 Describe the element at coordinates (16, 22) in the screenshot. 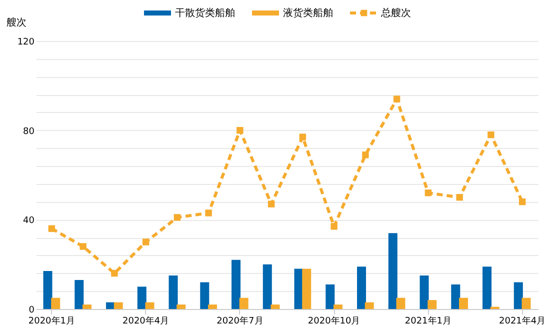

I see `y-axis-title: 艘次` at that location.